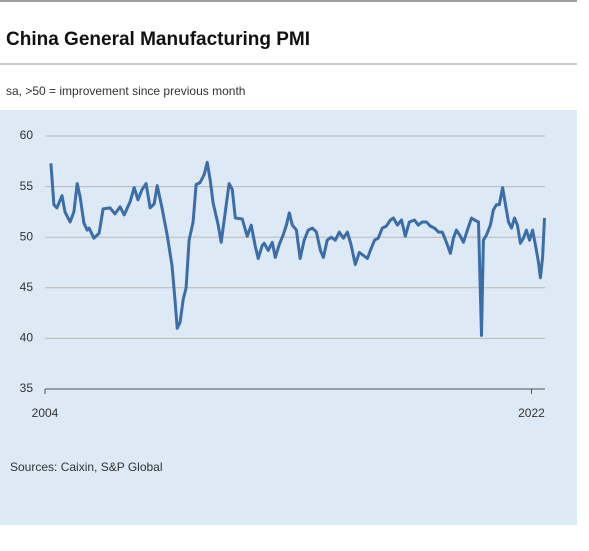 Image resolution: width=589 pixels, height=551 pixels. Describe the element at coordinates (27, 338) in the screenshot. I see `y-tick-label: 40` at that location.